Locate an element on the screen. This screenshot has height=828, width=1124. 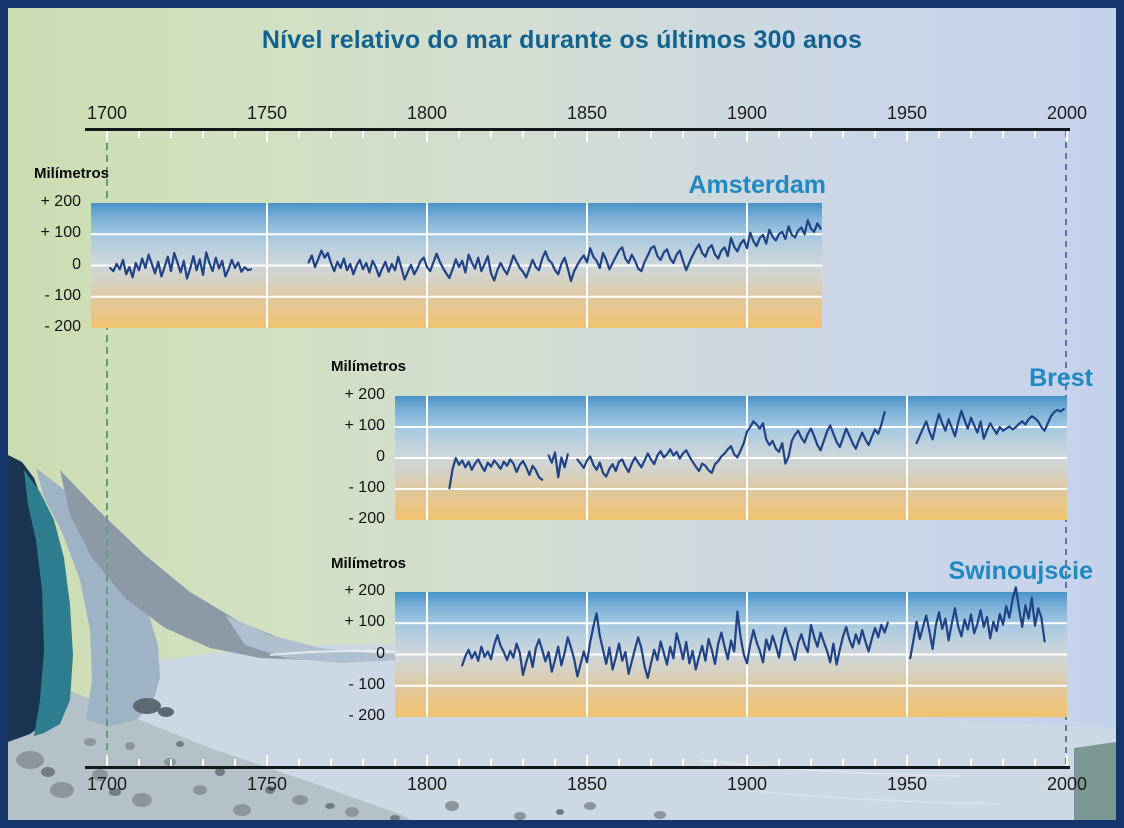
plot-area-amsterdam is located at coordinates (456, 265).